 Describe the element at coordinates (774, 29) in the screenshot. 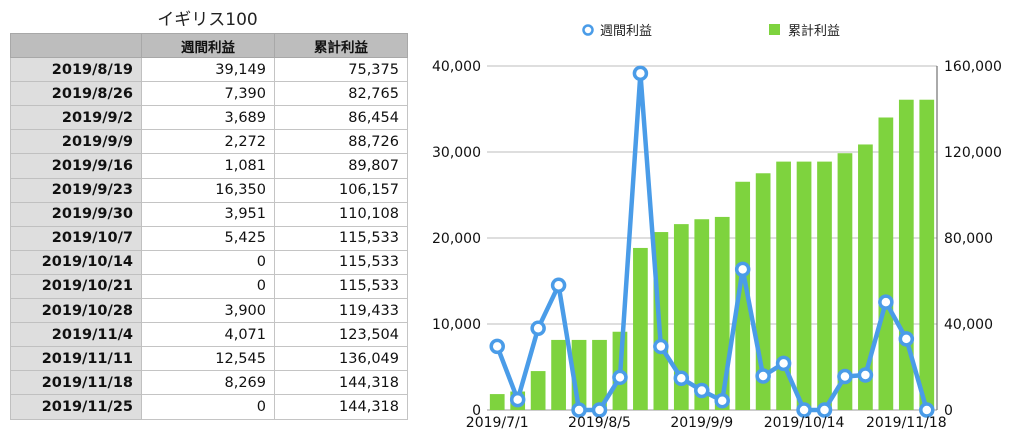

I see `legend-bar-icon` at that location.